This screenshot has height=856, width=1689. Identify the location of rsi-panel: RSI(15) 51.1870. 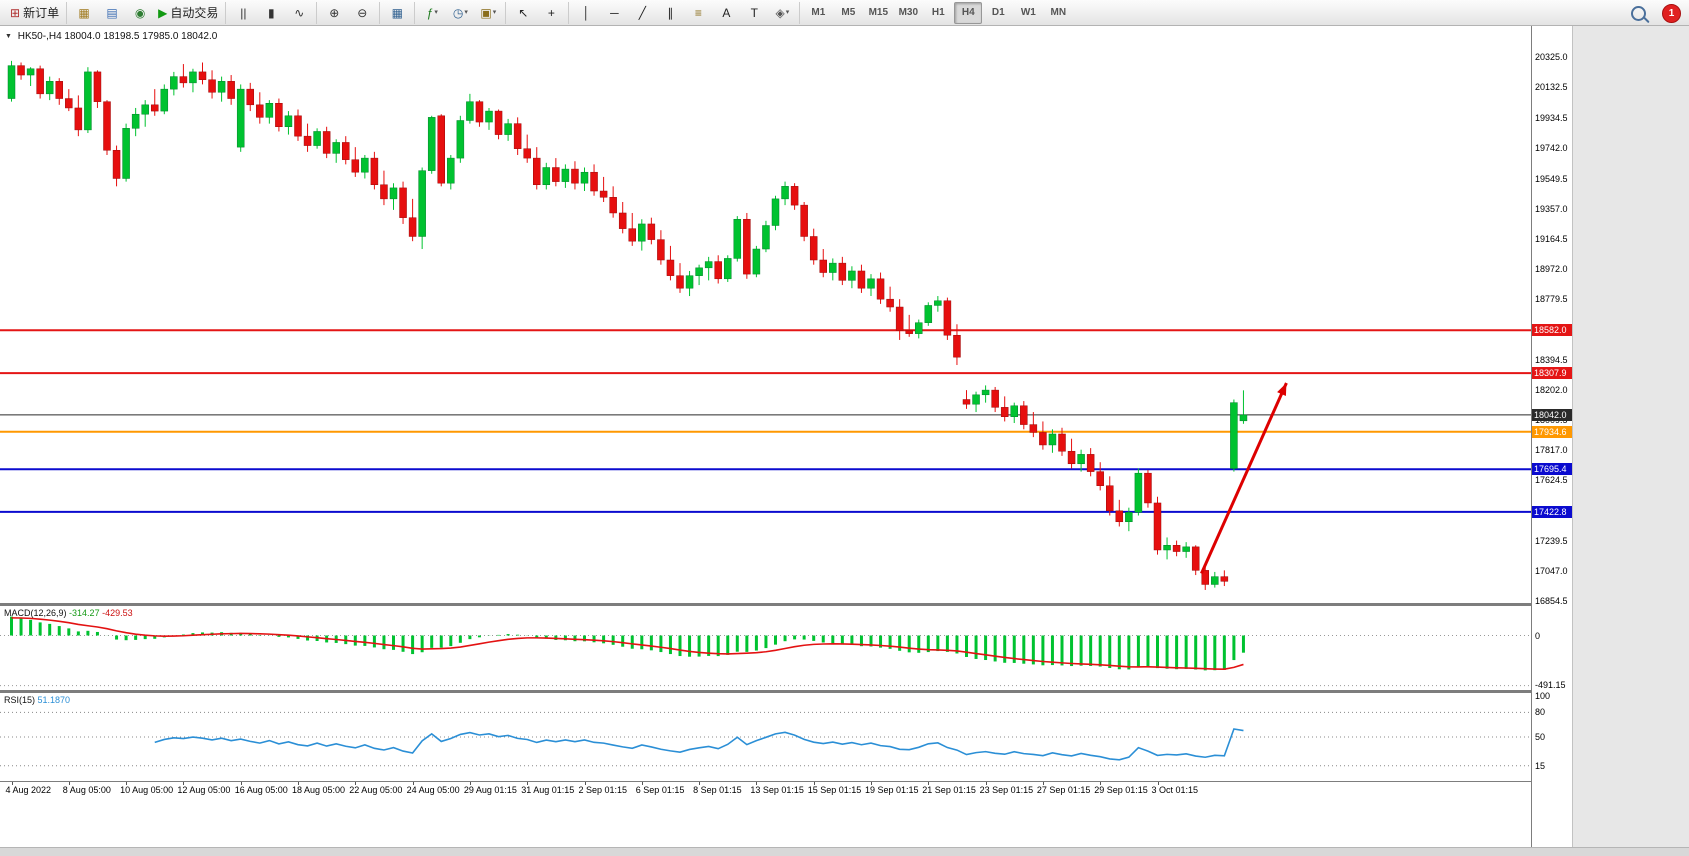
(765, 735).